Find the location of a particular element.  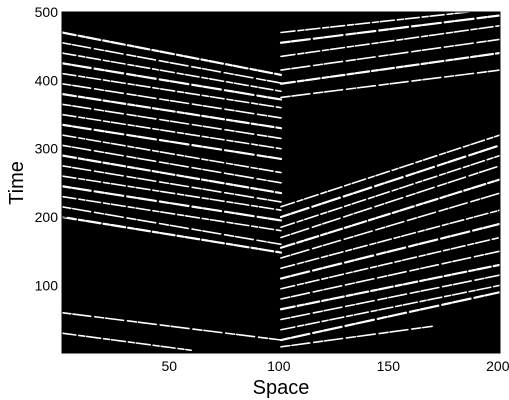

y-axis-label: Time is located at coordinates (17, 183).